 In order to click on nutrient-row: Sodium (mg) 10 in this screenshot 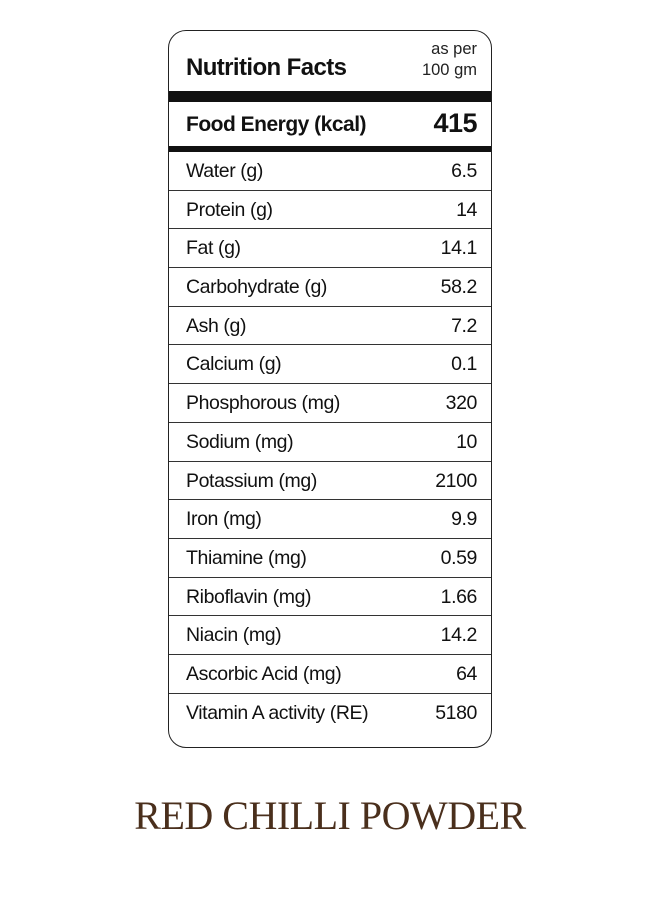, I will do `click(330, 442)`.